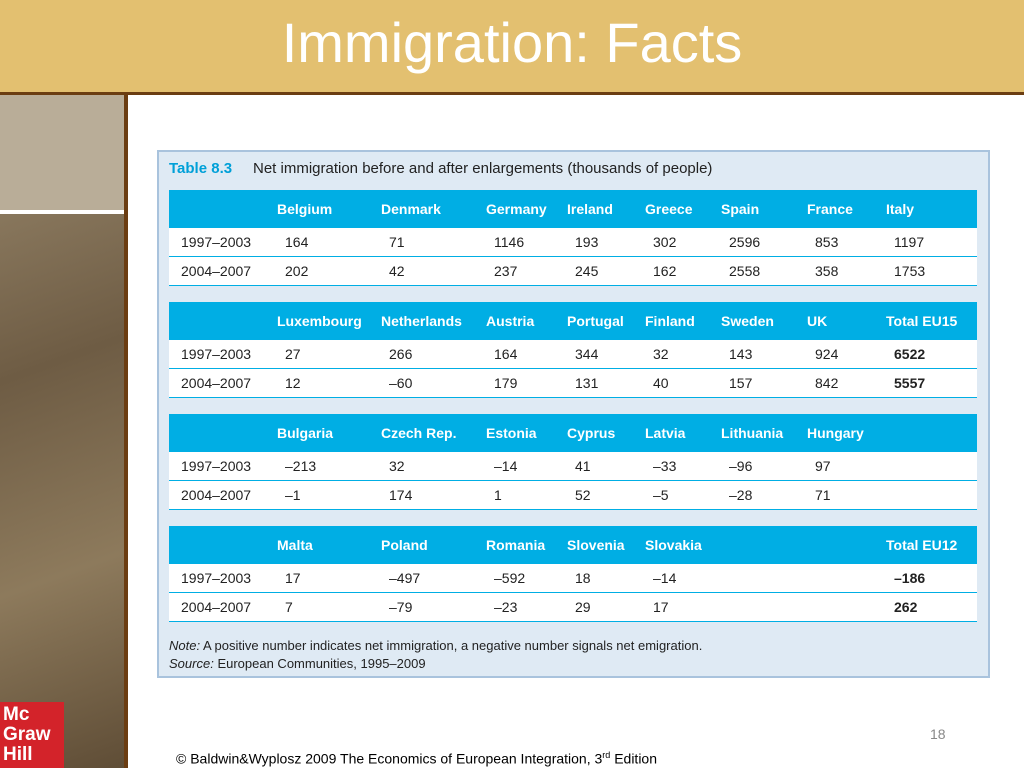 This screenshot has width=1024, height=768. What do you see at coordinates (661, 383) in the screenshot?
I see `cell: 40` at bounding box center [661, 383].